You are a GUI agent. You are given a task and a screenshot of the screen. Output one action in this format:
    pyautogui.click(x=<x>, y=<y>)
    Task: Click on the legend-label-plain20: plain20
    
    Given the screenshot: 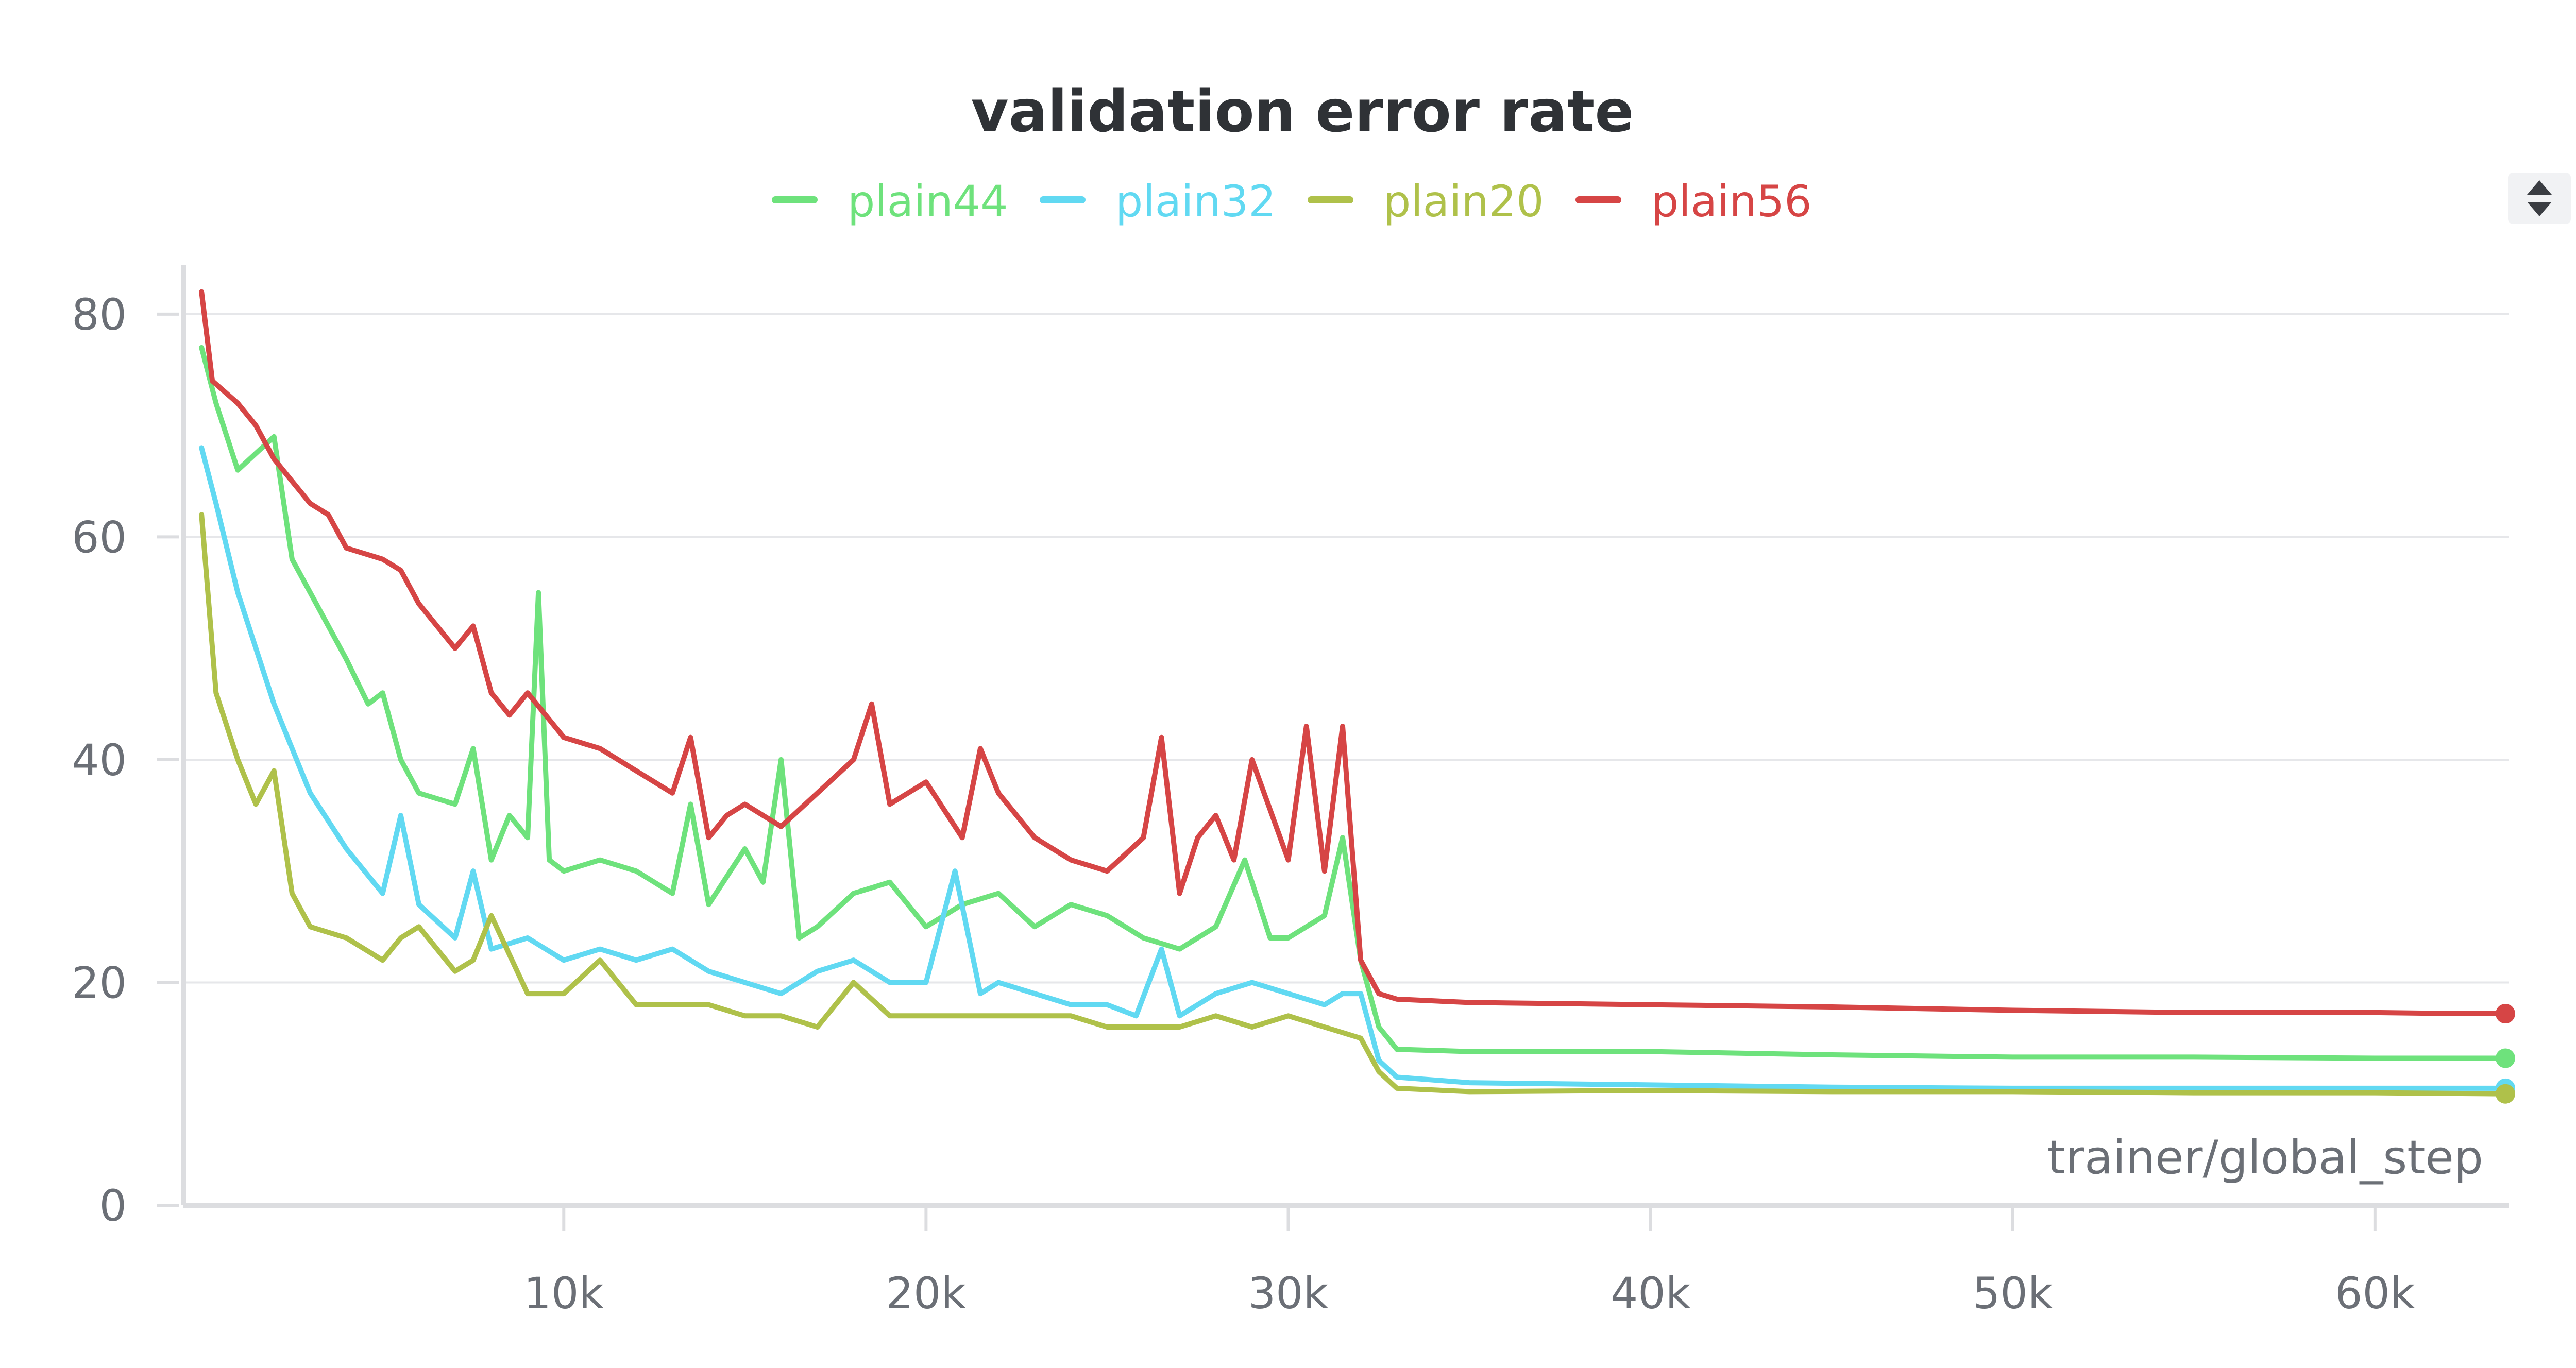 What is the action you would take?
    pyautogui.click(x=1463, y=201)
    